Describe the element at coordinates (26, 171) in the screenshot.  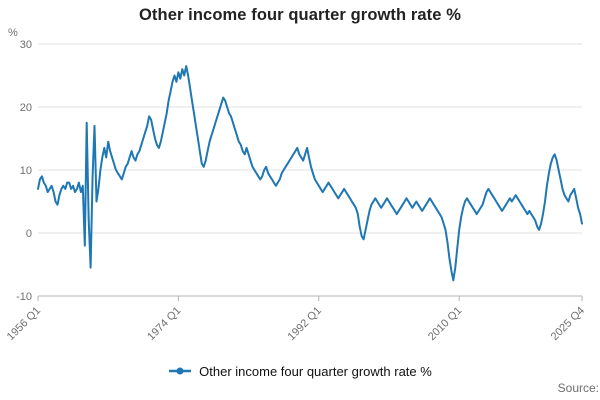
I see `y-tick-label: 10` at that location.